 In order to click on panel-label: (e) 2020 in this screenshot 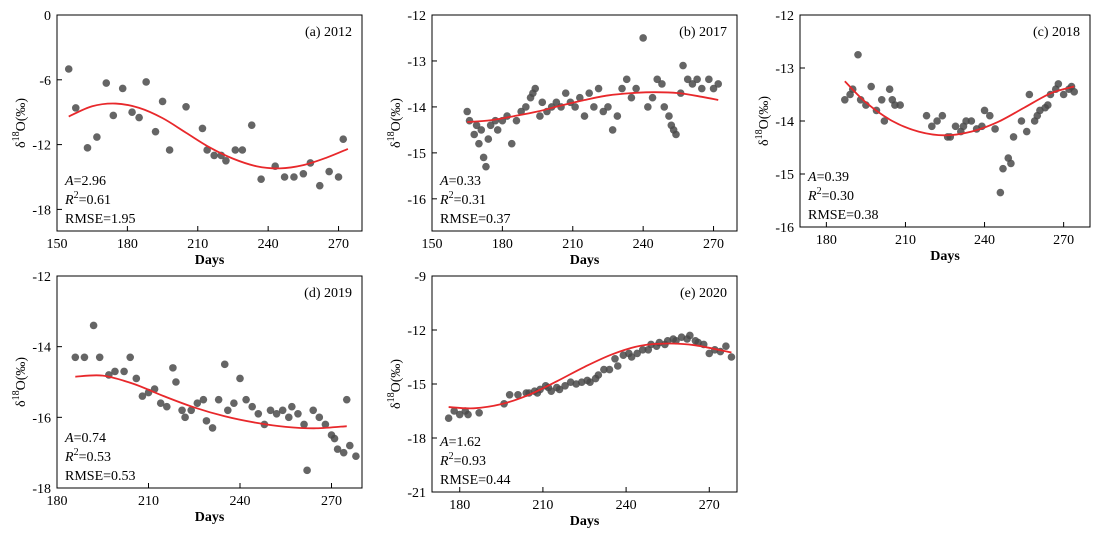, I will do `click(703, 293)`.